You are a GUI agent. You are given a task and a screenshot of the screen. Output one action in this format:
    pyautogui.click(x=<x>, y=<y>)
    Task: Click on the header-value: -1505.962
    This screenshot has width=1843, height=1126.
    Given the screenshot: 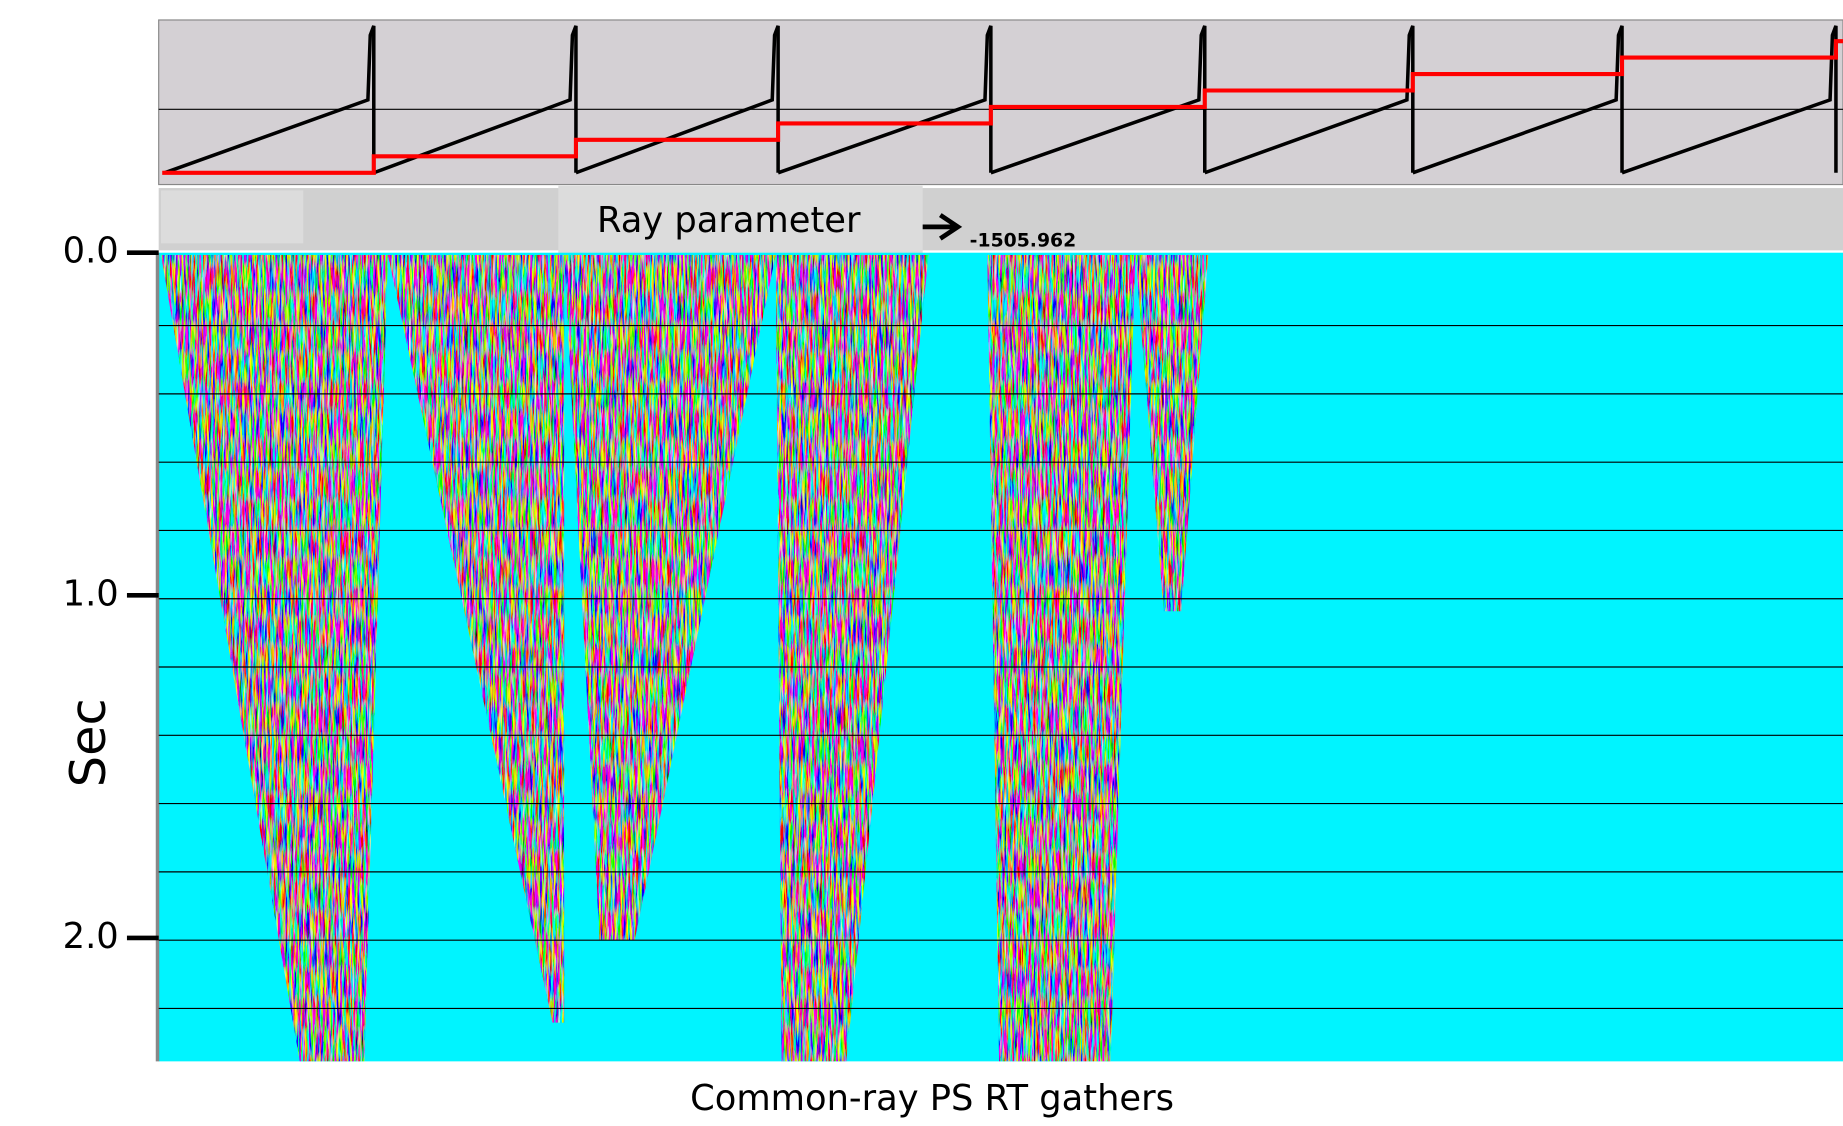 What is the action you would take?
    pyautogui.click(x=1023, y=240)
    